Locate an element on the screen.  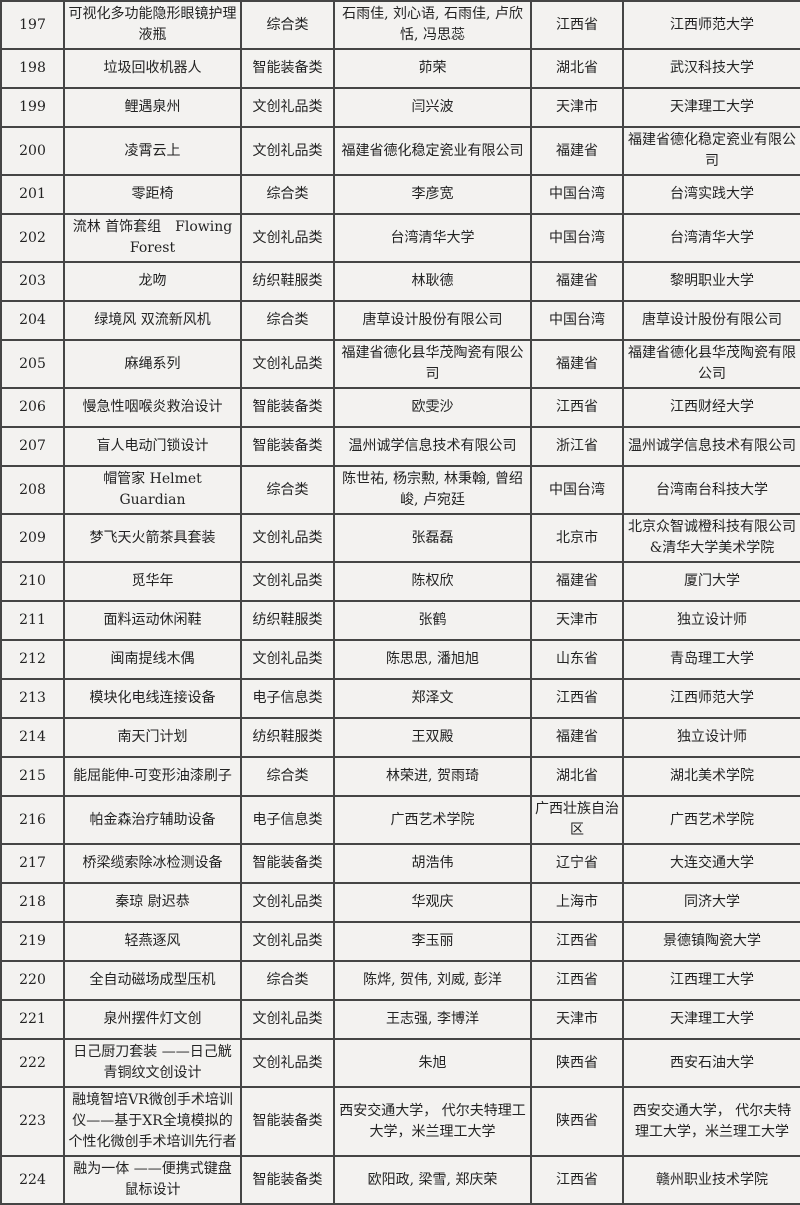
entry-number-cell: 197 is located at coordinates (32, 25).